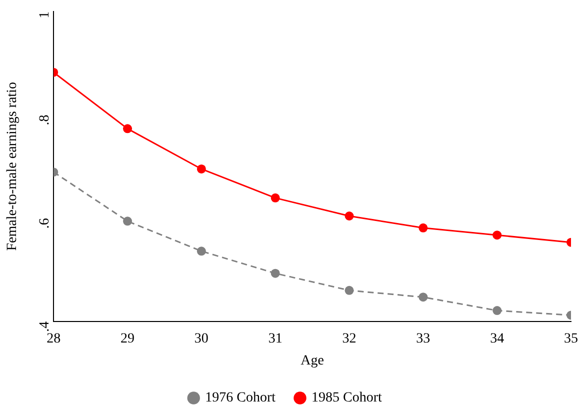  I want to click on x-tick-label: 34, so click(497, 338).